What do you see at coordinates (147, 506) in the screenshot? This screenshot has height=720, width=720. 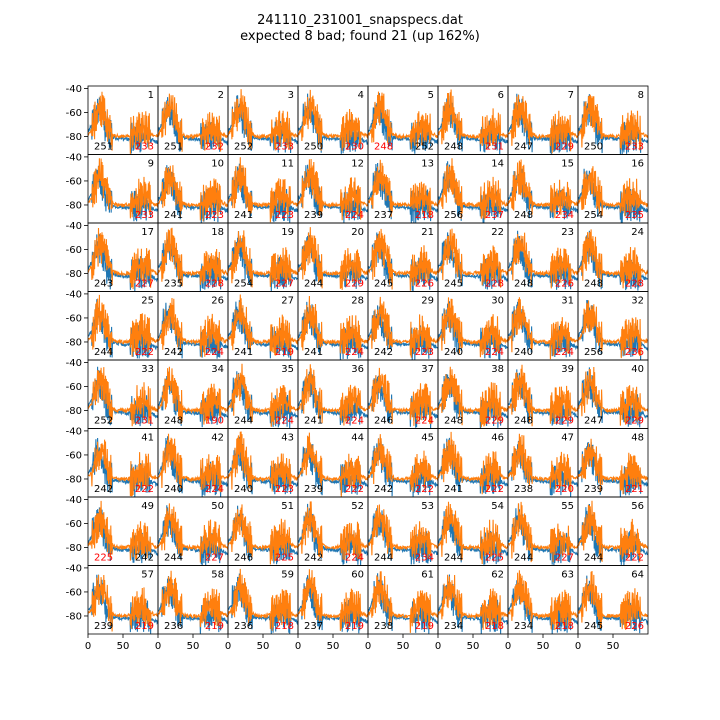 I see `panel-number-label: 49` at bounding box center [147, 506].